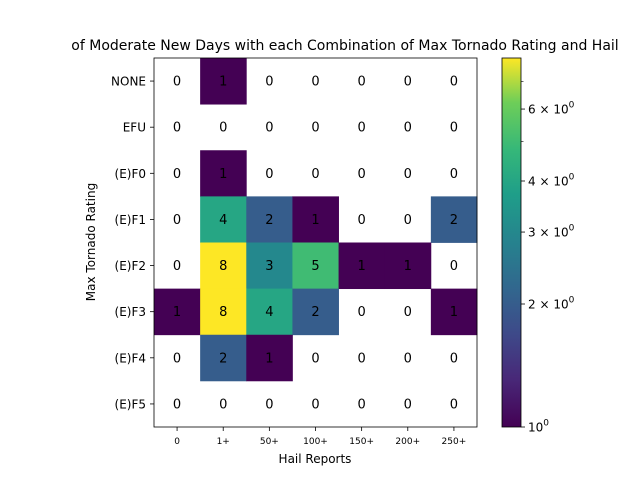 The height and width of the screenshot is (480, 640). I want to click on x-tick-label: 50+, so click(269, 442).